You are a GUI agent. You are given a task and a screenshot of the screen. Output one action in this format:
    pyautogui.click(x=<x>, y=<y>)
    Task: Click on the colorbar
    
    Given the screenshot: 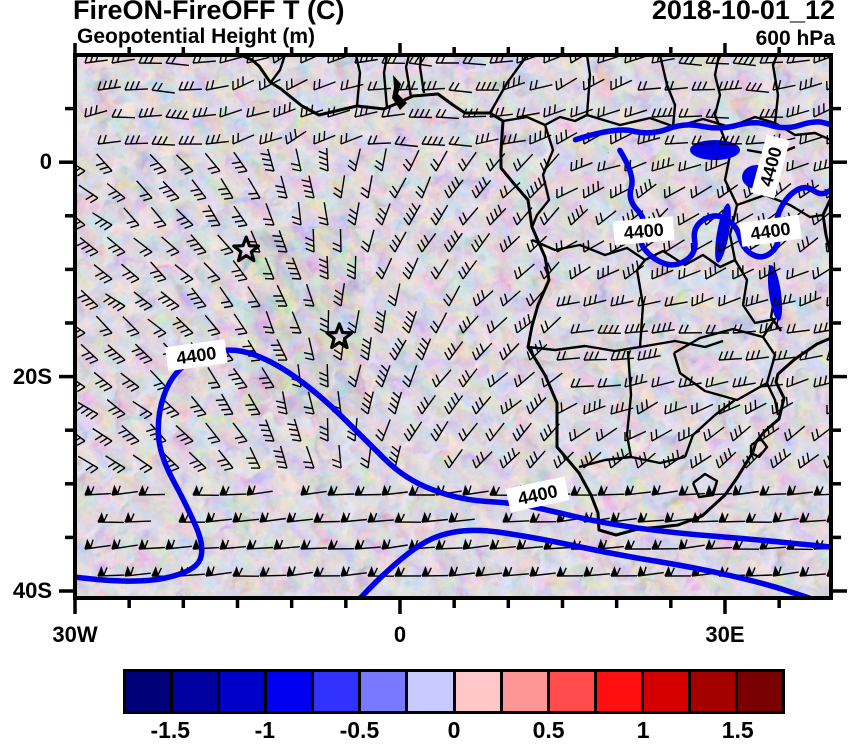 What is the action you would take?
    pyautogui.click(x=454, y=691)
    